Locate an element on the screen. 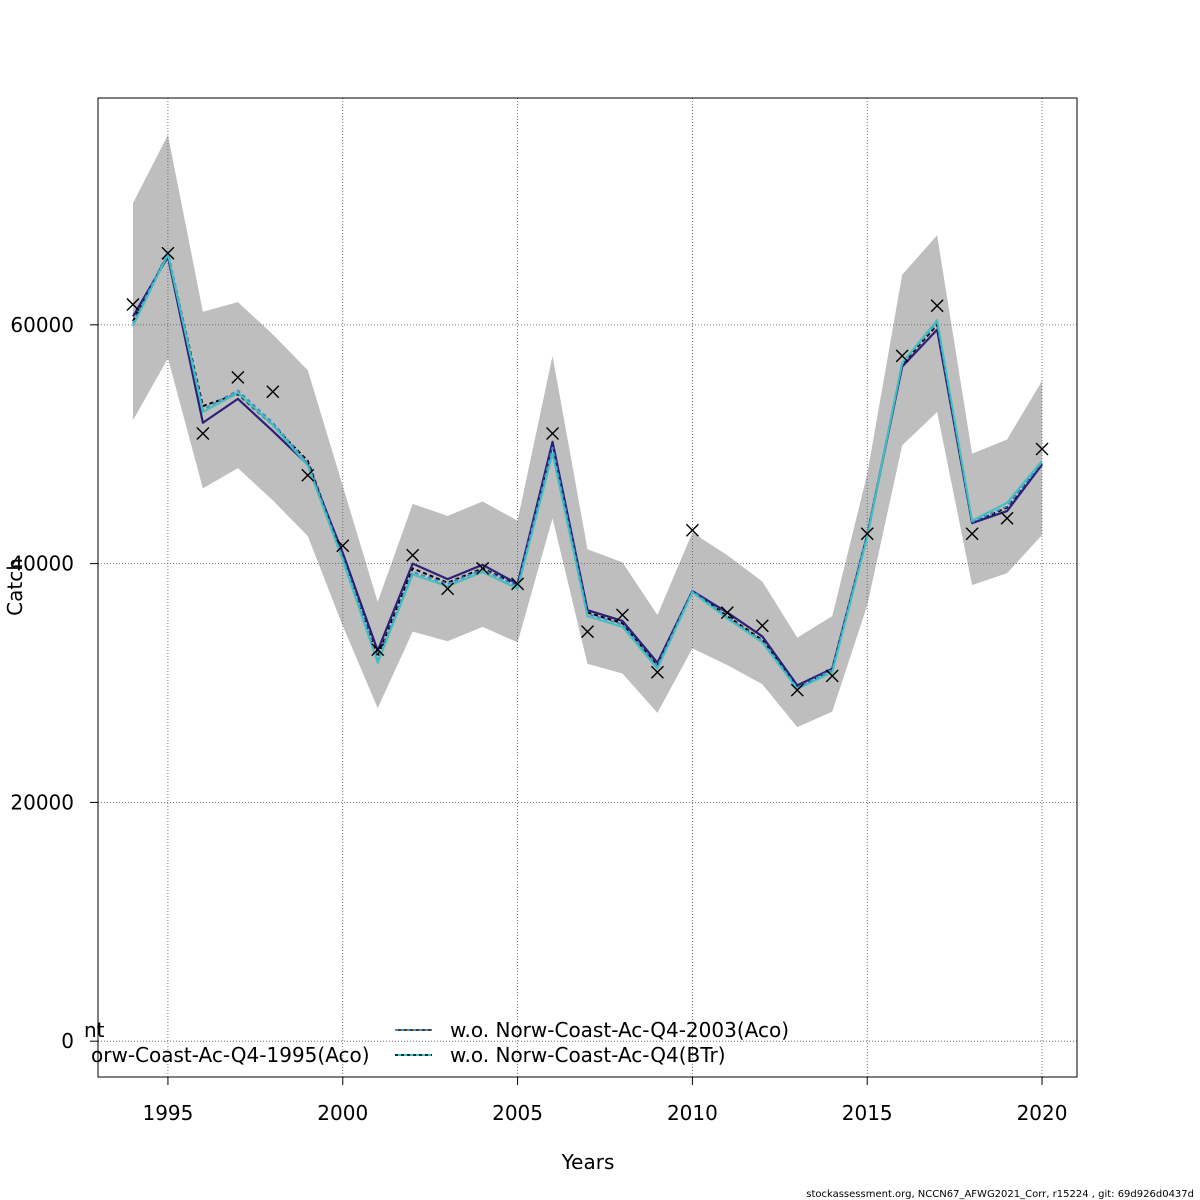  legend-label-wo-btr: w.o. Norw-Coast-Ac-Q4(BTr) is located at coordinates (588, 1055).